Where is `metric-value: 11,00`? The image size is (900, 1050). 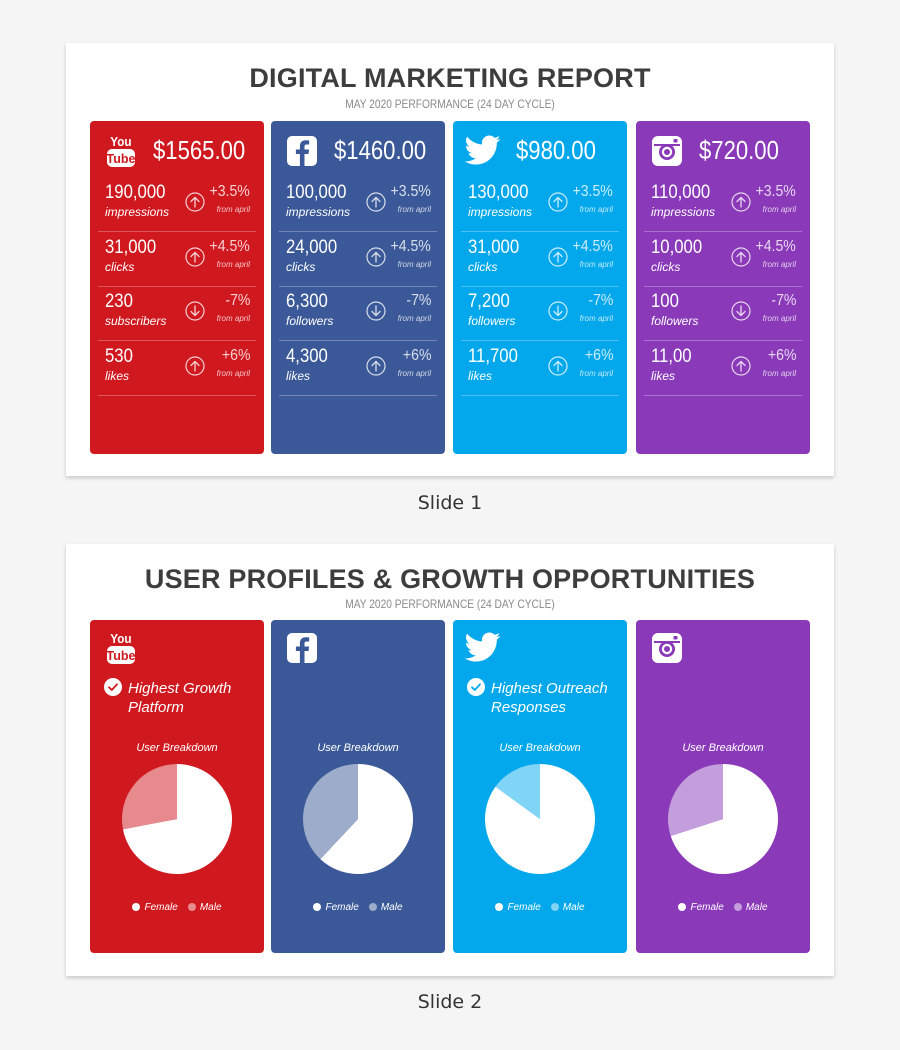
metric-value: 11,00 is located at coordinates (671, 356).